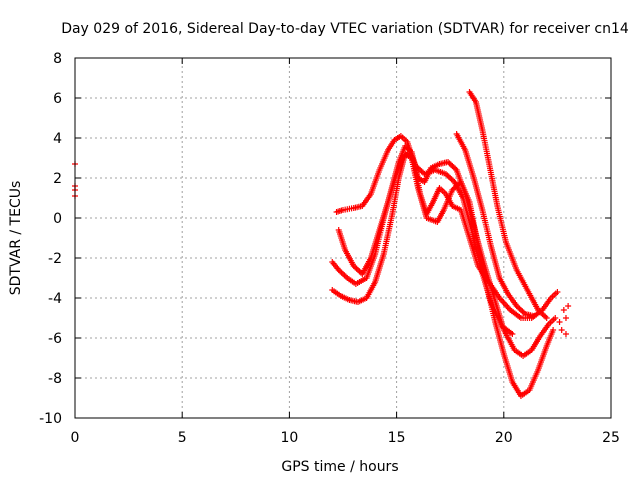 This screenshot has width=640, height=480. Describe the element at coordinates (57, 219) in the screenshot. I see `y-tick-label: 0` at that location.